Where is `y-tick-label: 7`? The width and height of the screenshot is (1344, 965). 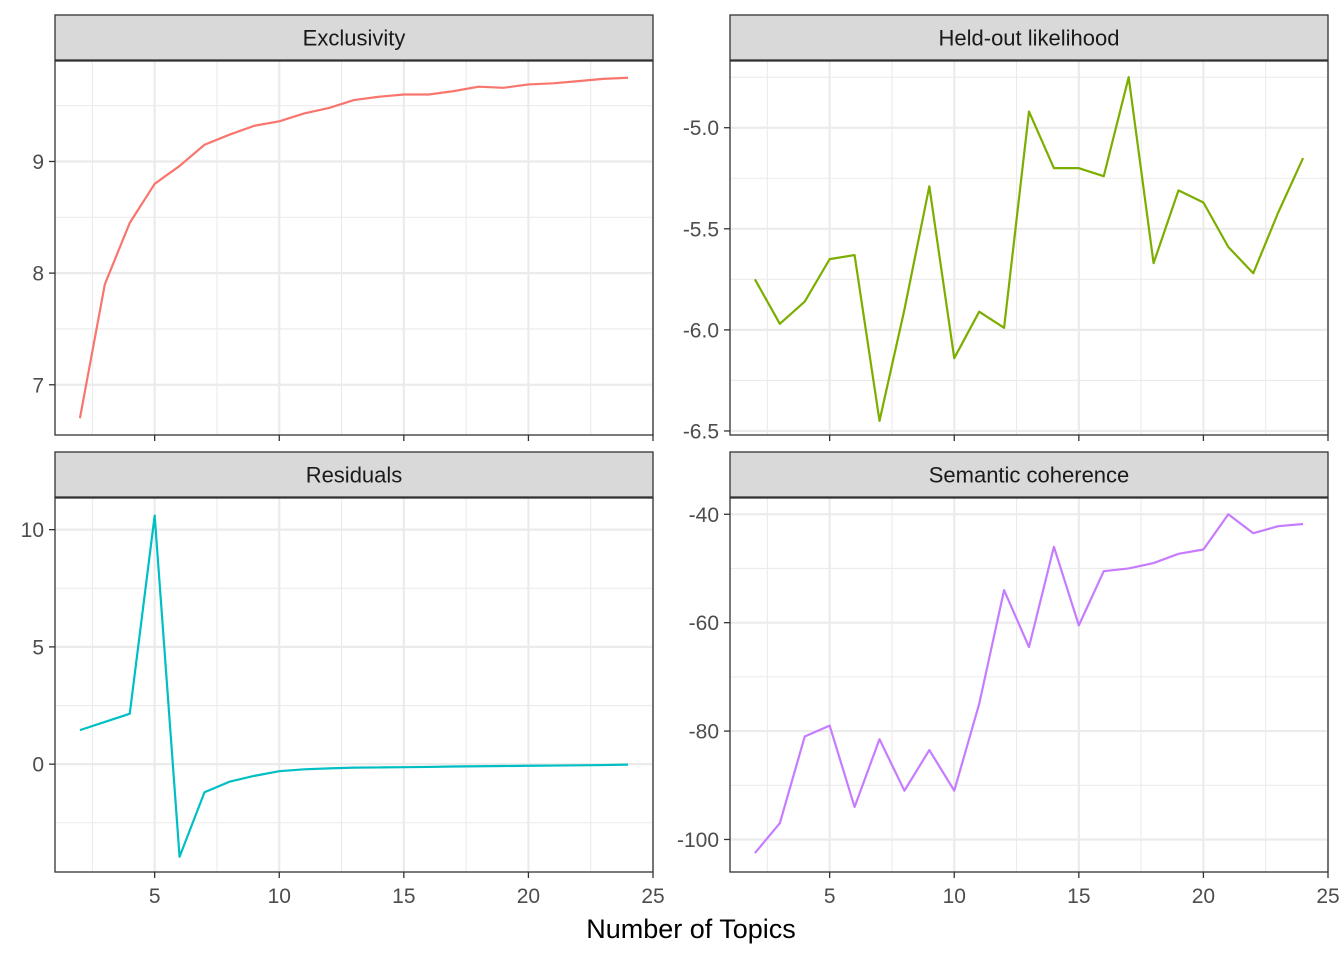
y-tick-label: 7 is located at coordinates (38, 385).